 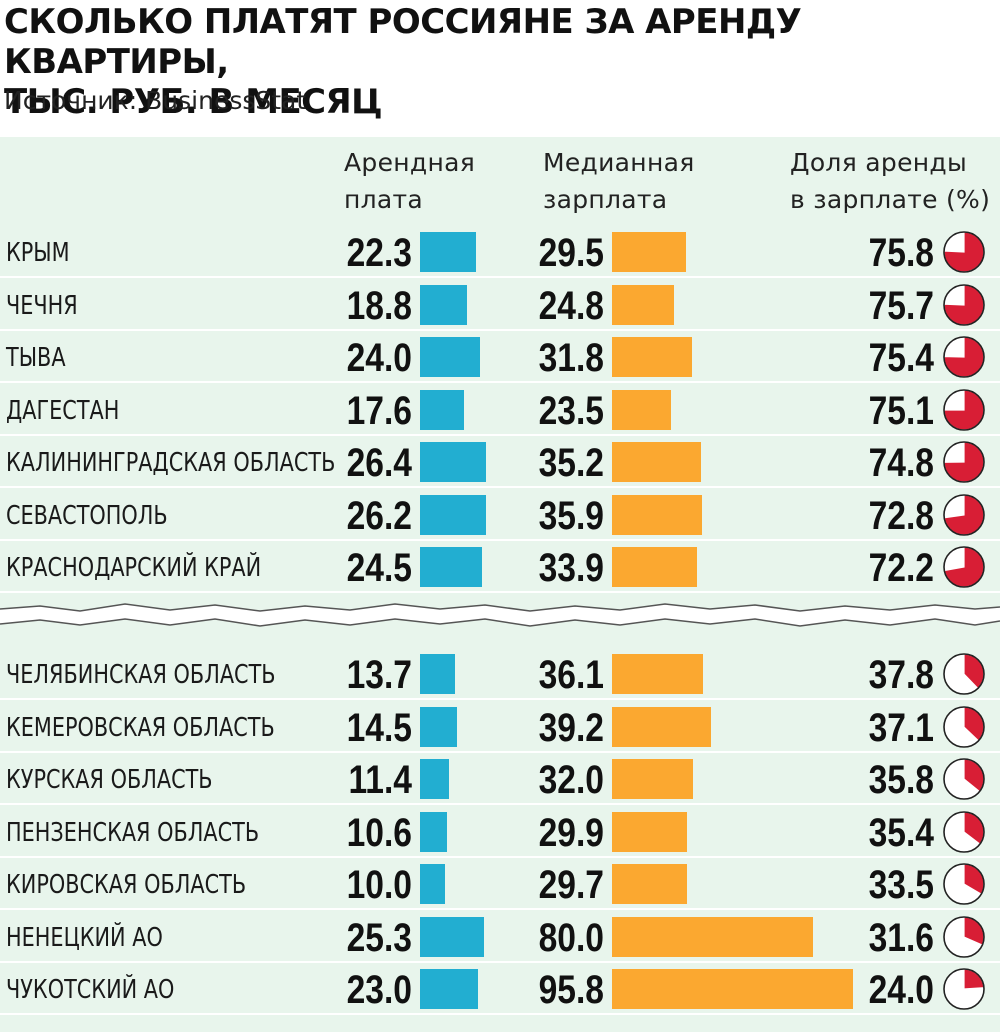 I want to click on region-name: ДАГЕСТАН, so click(x=63, y=410).